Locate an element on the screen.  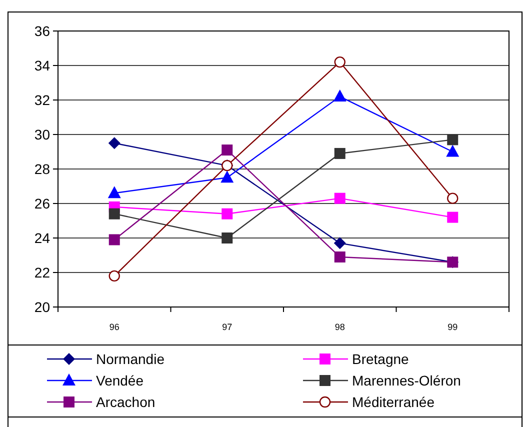
y-tick-label: 30 is located at coordinates (42, 134).